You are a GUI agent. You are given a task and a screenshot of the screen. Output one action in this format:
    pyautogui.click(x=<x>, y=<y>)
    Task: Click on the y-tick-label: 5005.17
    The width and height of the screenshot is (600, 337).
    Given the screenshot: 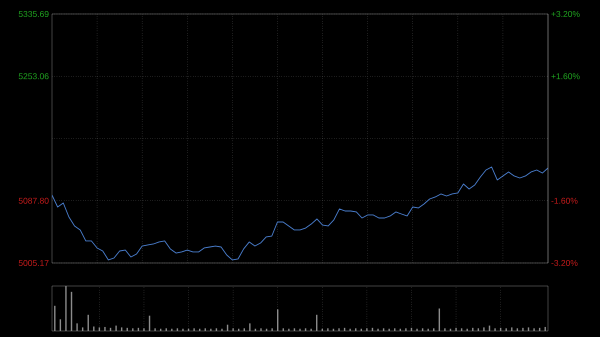 What is the action you would take?
    pyautogui.click(x=33, y=263)
    